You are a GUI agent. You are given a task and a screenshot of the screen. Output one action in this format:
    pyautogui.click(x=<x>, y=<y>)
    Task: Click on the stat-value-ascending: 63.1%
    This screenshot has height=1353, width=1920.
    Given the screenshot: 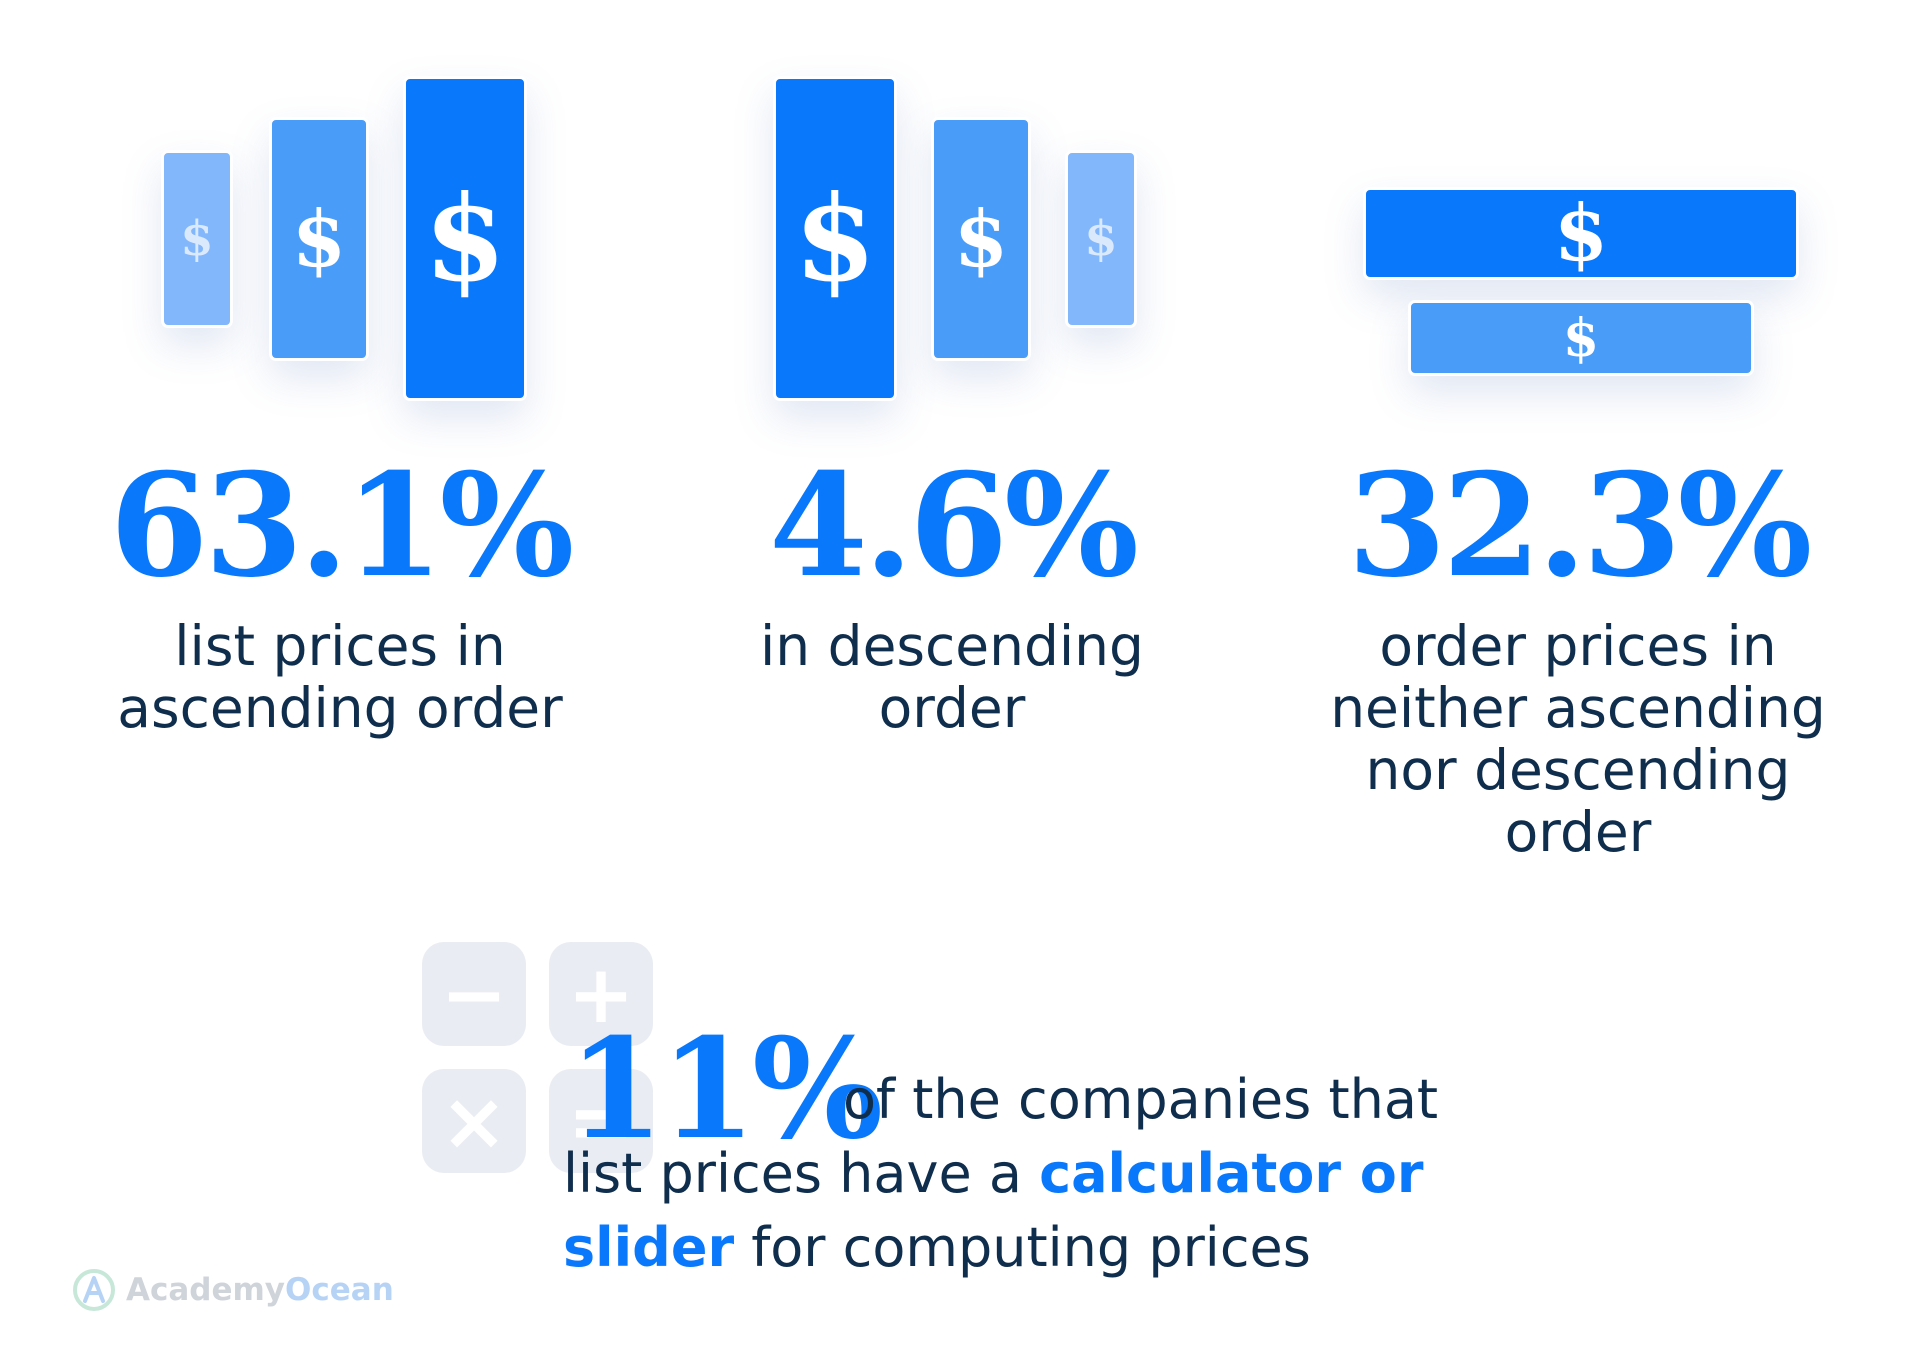 What is the action you would take?
    pyautogui.click(x=342, y=526)
    